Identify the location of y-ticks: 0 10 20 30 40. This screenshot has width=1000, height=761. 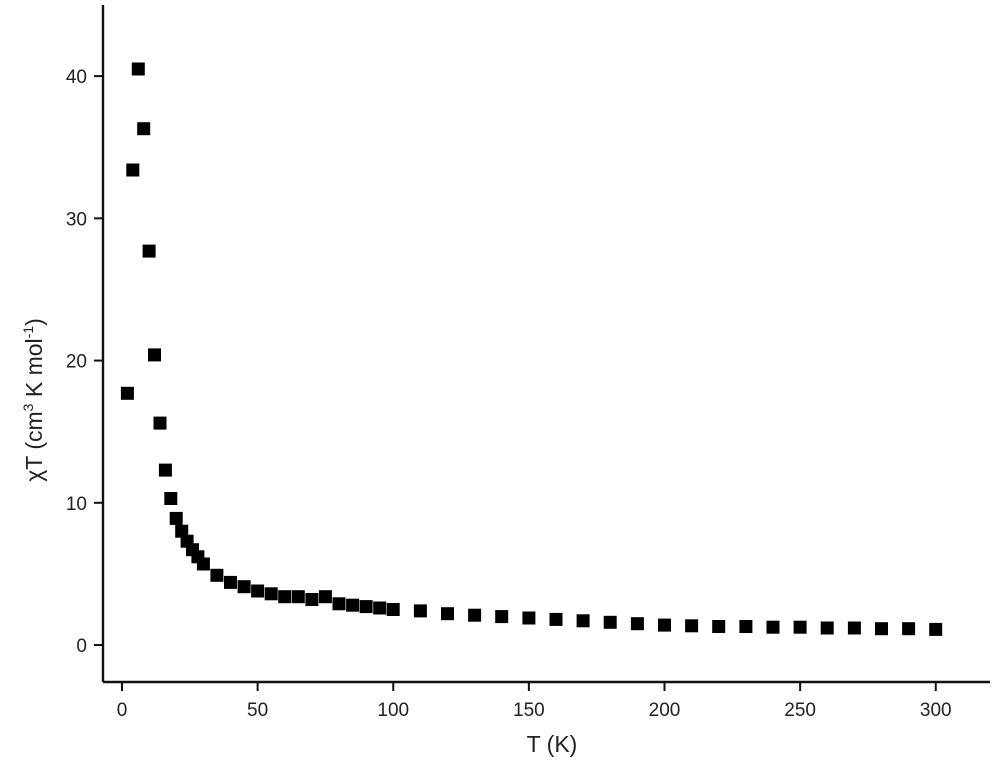
(84, 362).